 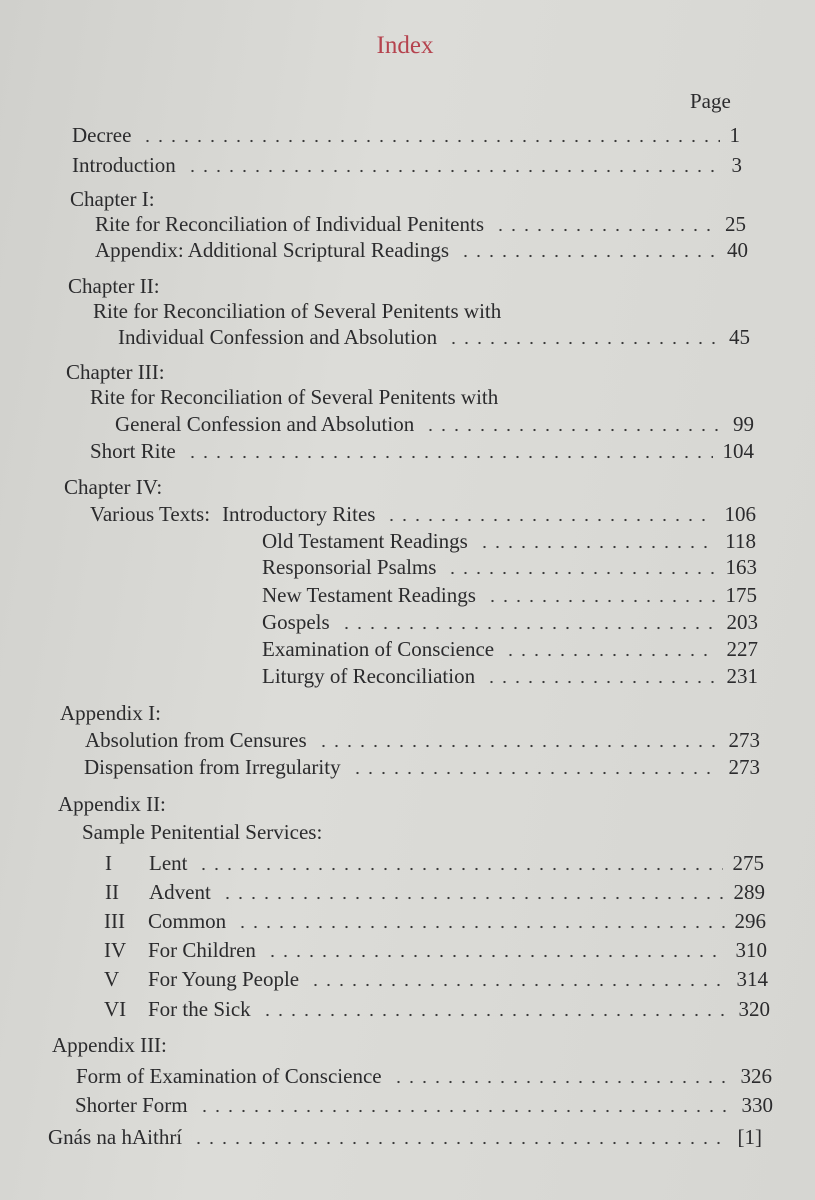 I want to click on page-number: [1], so click(x=750, y=1137).